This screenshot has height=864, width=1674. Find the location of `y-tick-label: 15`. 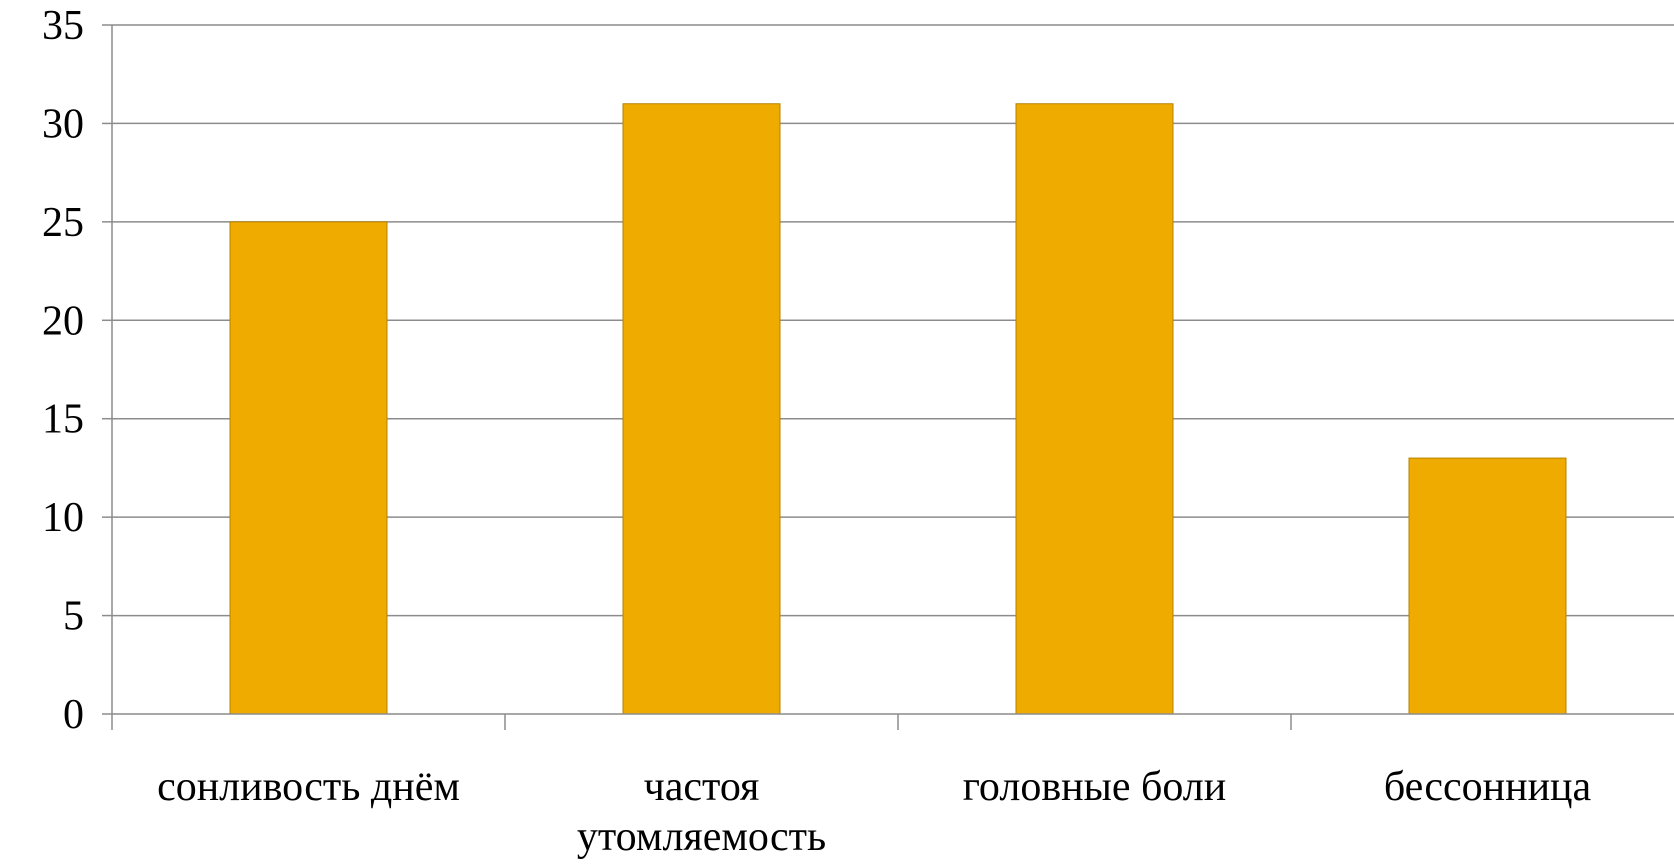

y-tick-label: 15 is located at coordinates (63, 420).